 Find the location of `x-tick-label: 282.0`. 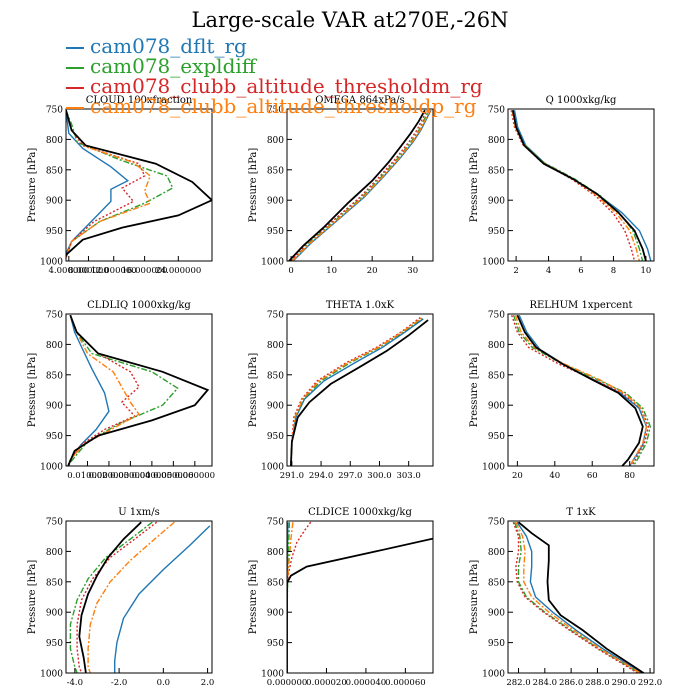

x-tick-label: 282.0 is located at coordinates (518, 683).